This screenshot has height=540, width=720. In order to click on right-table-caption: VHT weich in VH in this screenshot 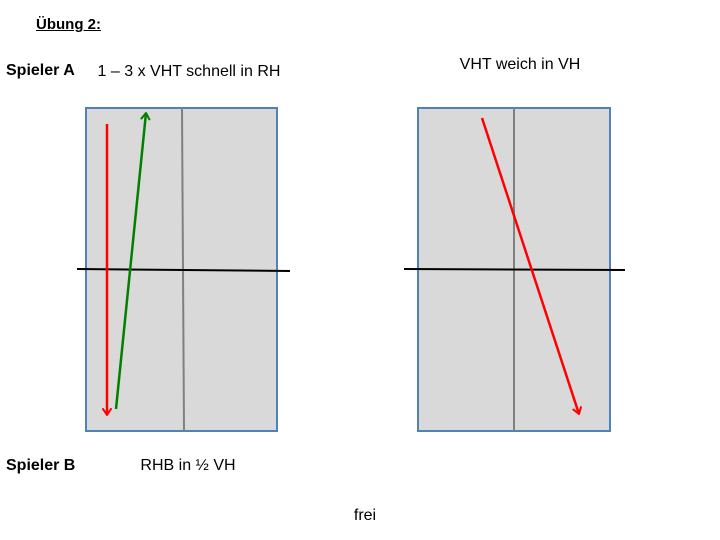, I will do `click(520, 64)`.